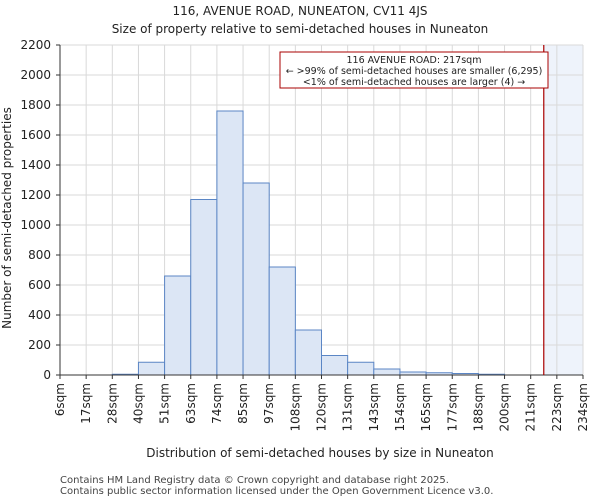 This screenshot has width=600, height=504. What do you see at coordinates (47, 375) in the screenshot?
I see `y-tick-label-0: 0` at bounding box center [47, 375].